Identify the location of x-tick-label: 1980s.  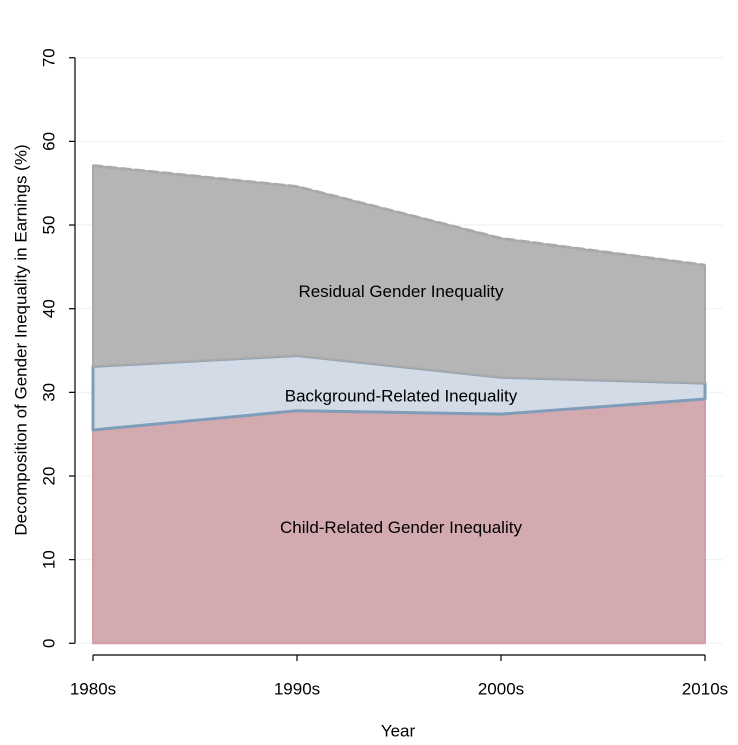
(93, 688).